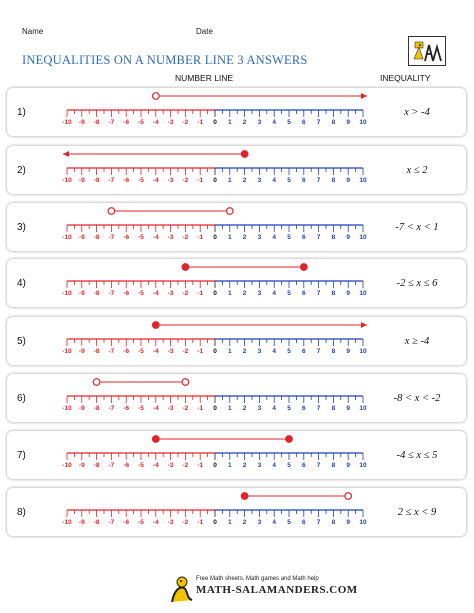 This screenshot has width=474, height=613. I want to click on inequality-answer: -7 < x < 1, so click(417, 227).